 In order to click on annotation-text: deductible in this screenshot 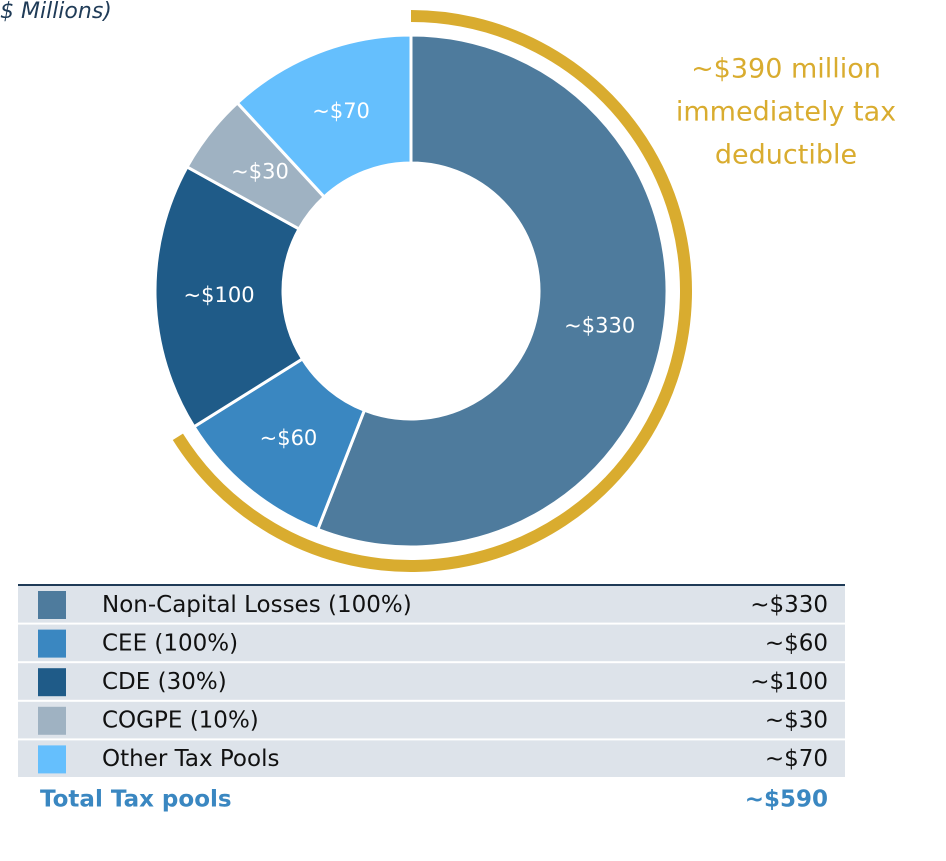, I will do `click(786, 155)`.